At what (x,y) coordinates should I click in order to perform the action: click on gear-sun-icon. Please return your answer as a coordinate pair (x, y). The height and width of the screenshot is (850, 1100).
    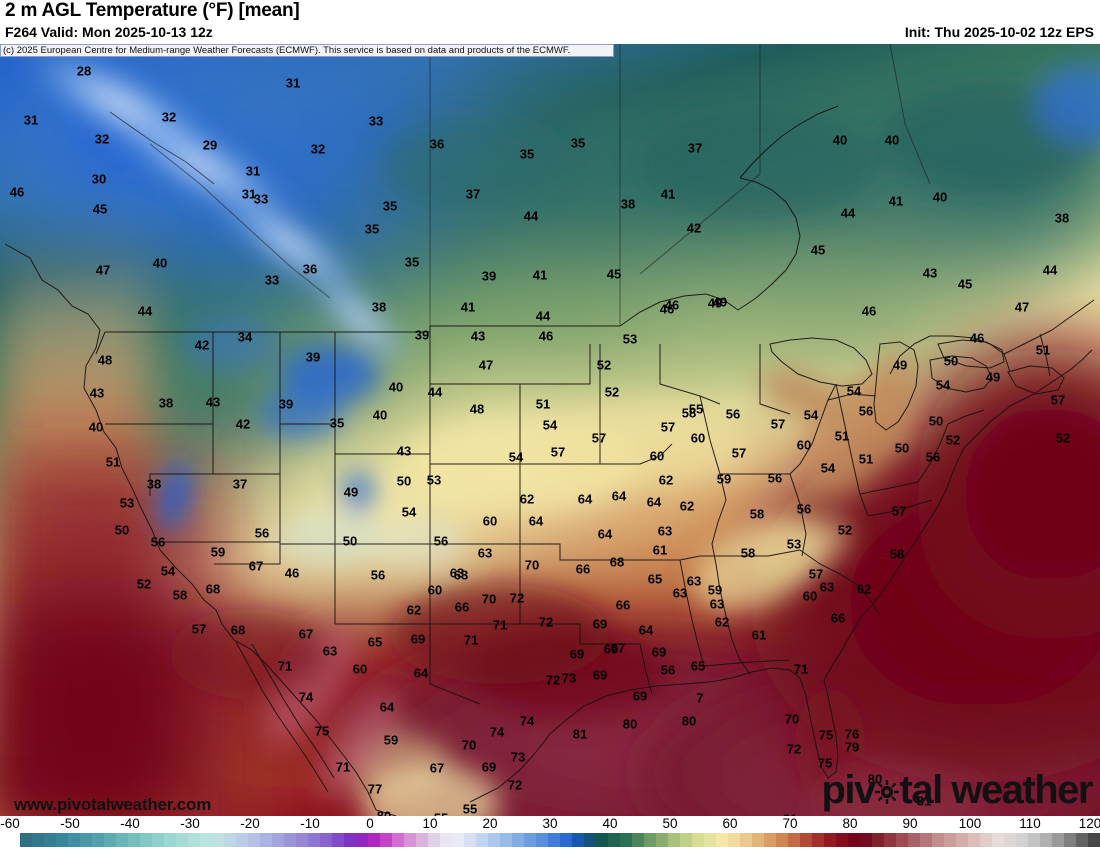
    Looking at the image, I should click on (887, 787).